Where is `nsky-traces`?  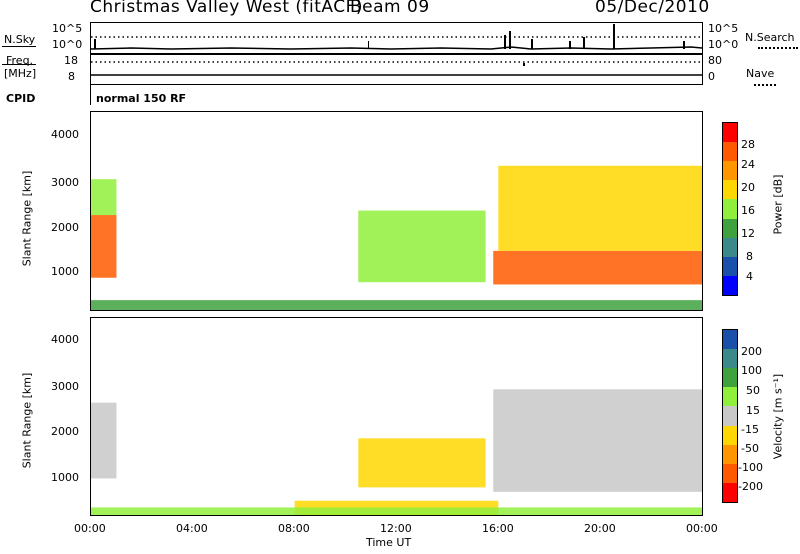 nsky-traces is located at coordinates (396, 37).